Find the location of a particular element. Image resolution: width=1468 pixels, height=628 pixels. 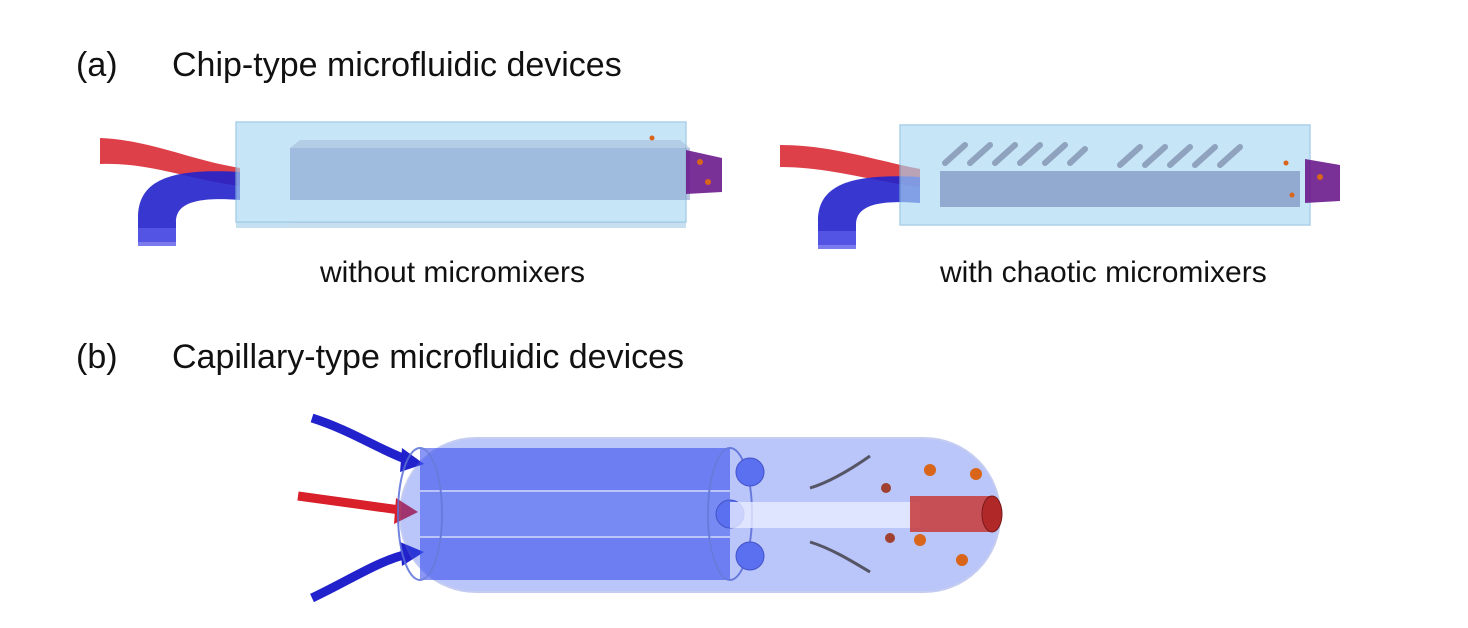

blue-inlet-arrow-top is located at coordinates (360, 439).